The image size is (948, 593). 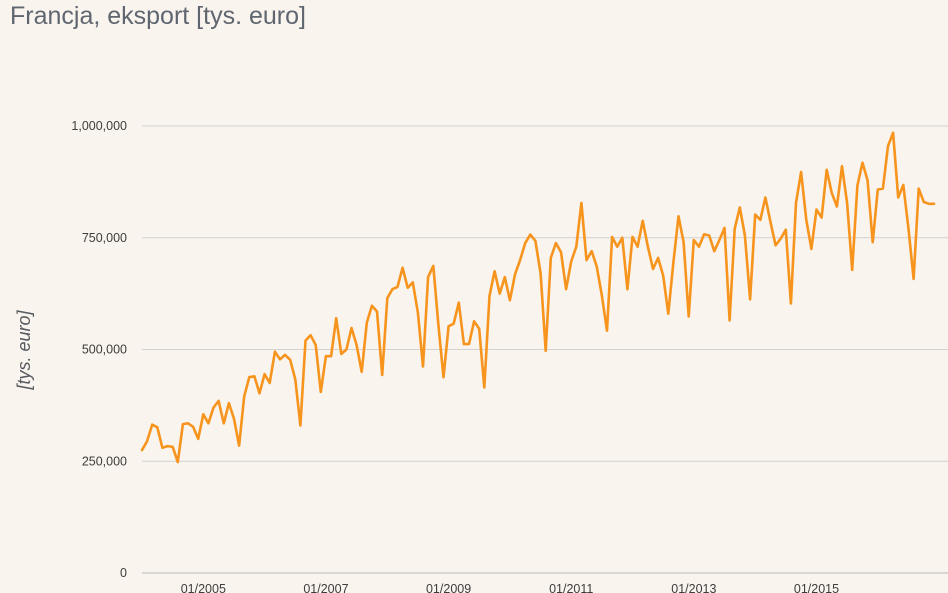 I want to click on y-axis-ticks: 0 250,000 500,000 750,000 1,000,000, so click(x=99, y=349).